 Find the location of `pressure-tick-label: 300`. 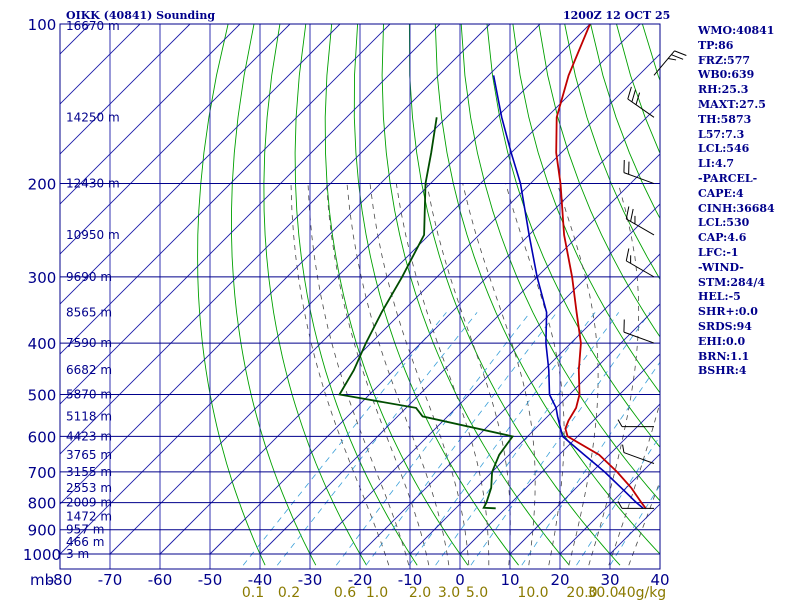

pressure-tick-label: 300 is located at coordinates (42, 278).